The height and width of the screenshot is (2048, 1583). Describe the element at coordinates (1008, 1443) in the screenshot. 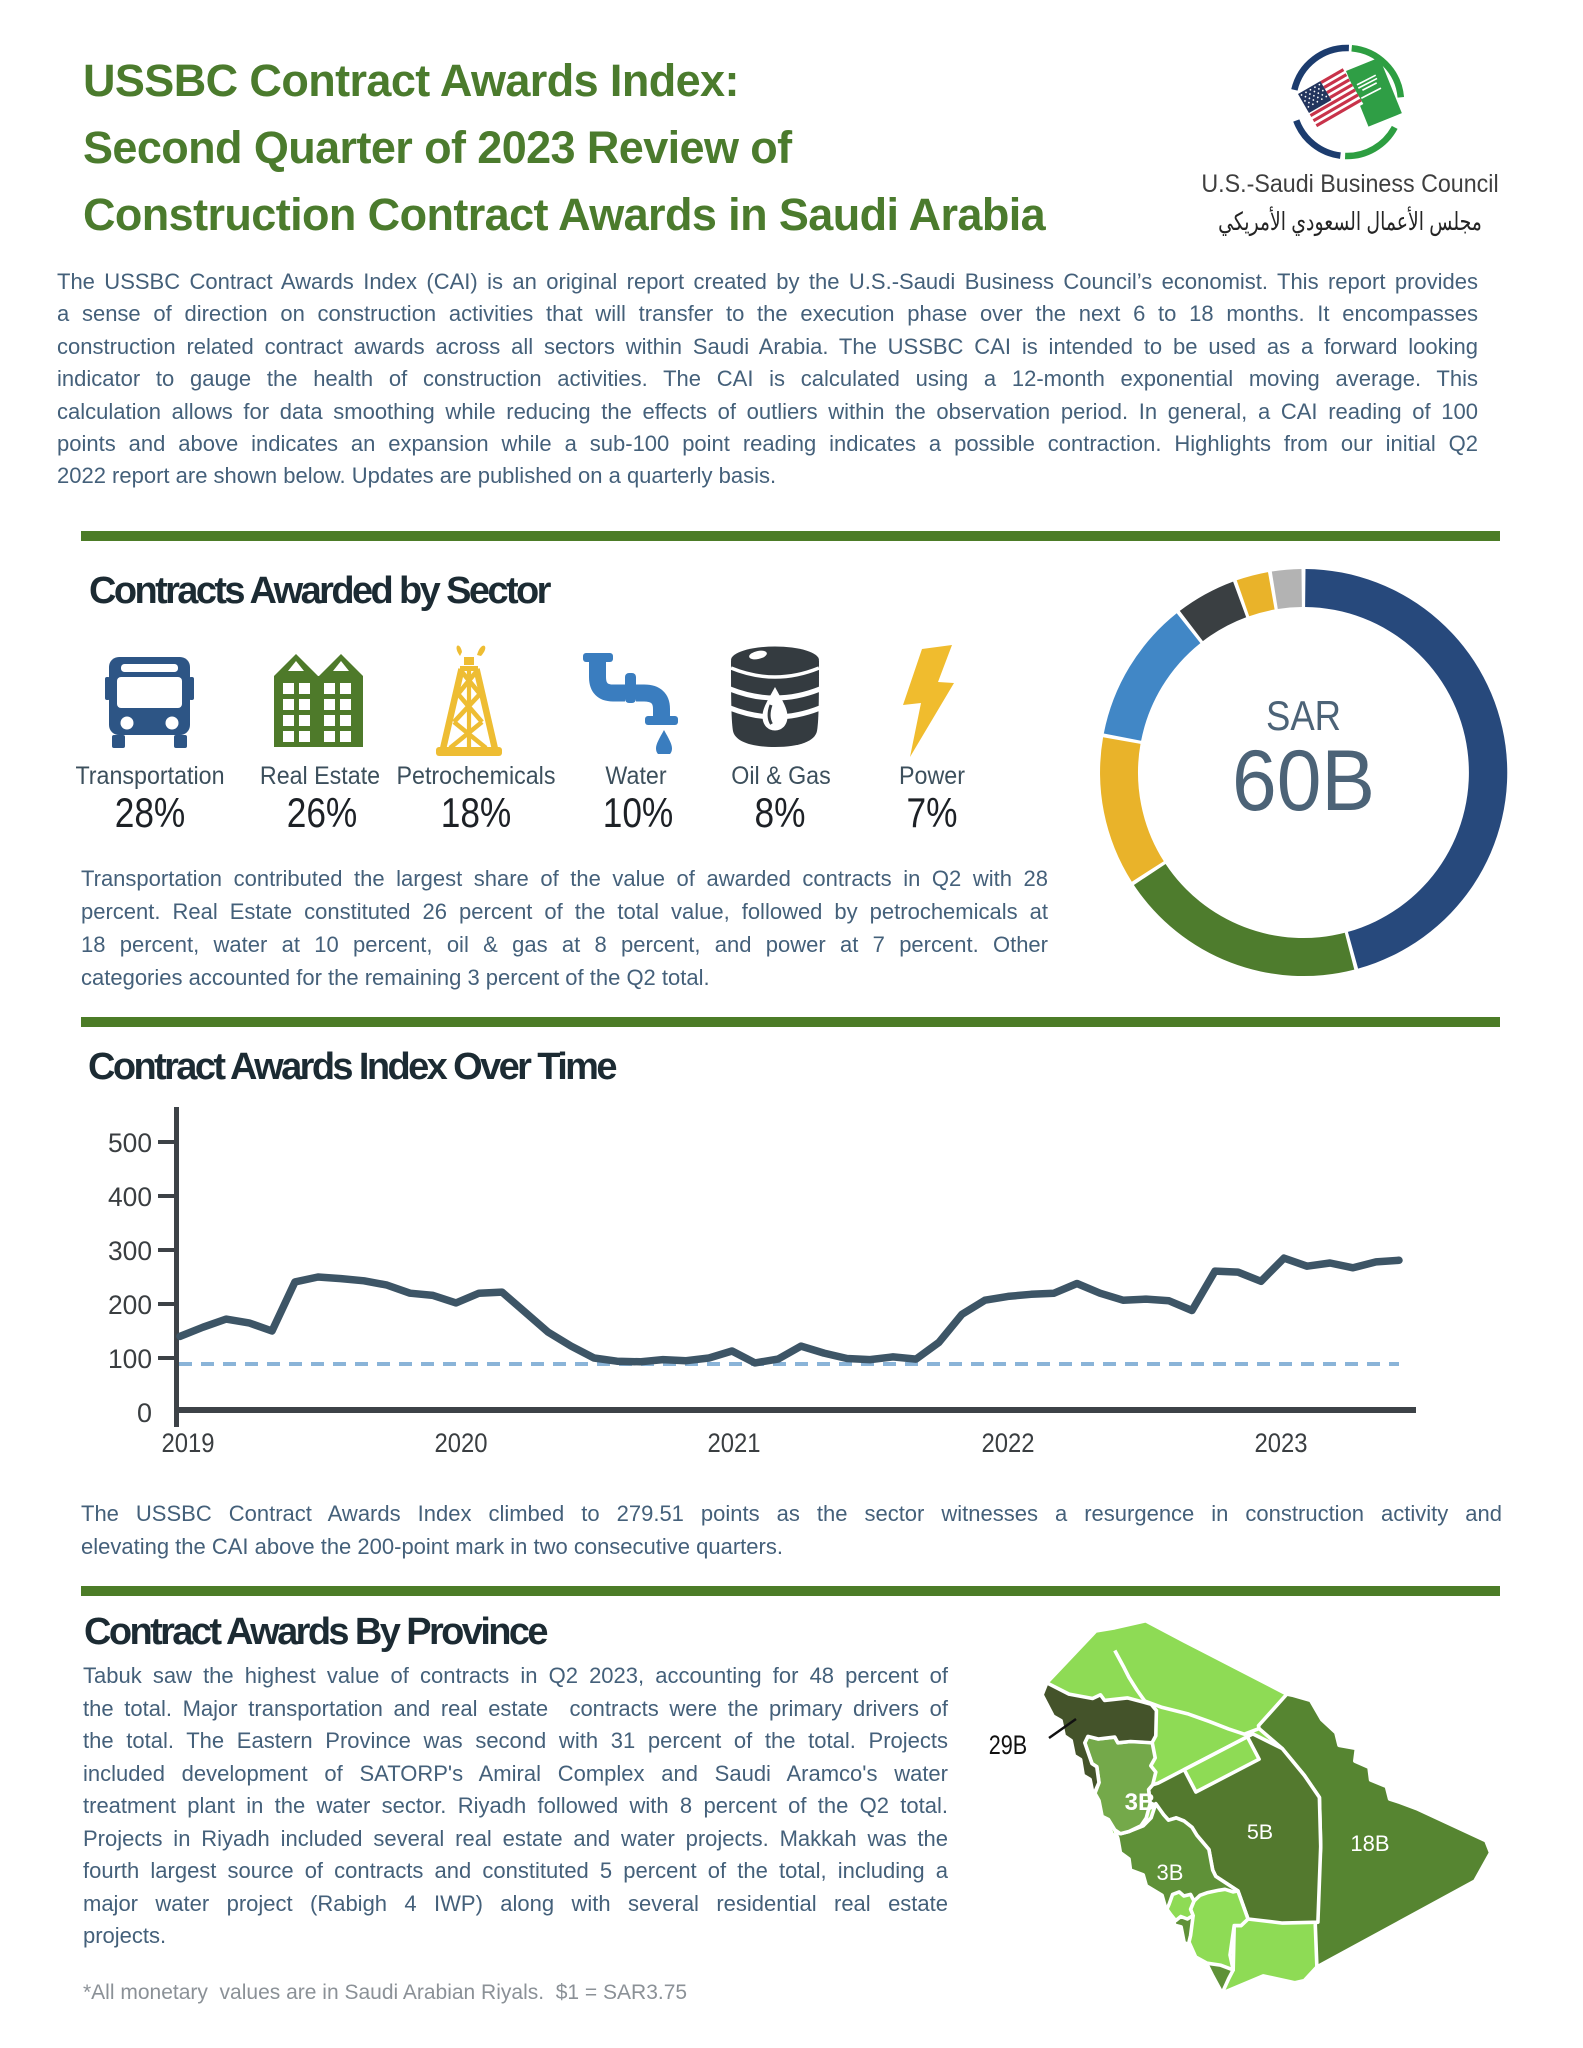

I see `svg-text: 2022` at that location.